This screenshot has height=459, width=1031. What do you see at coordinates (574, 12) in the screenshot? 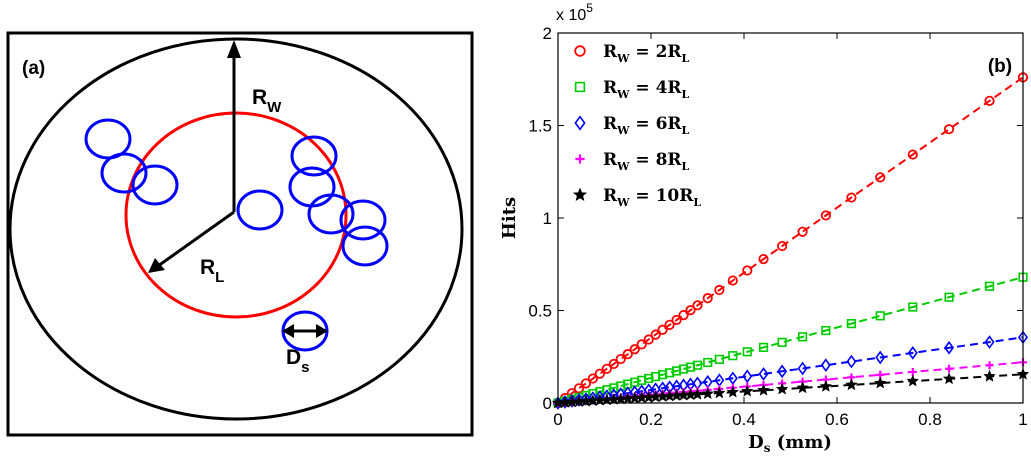
I see `y-multiplier: x 105` at bounding box center [574, 12].